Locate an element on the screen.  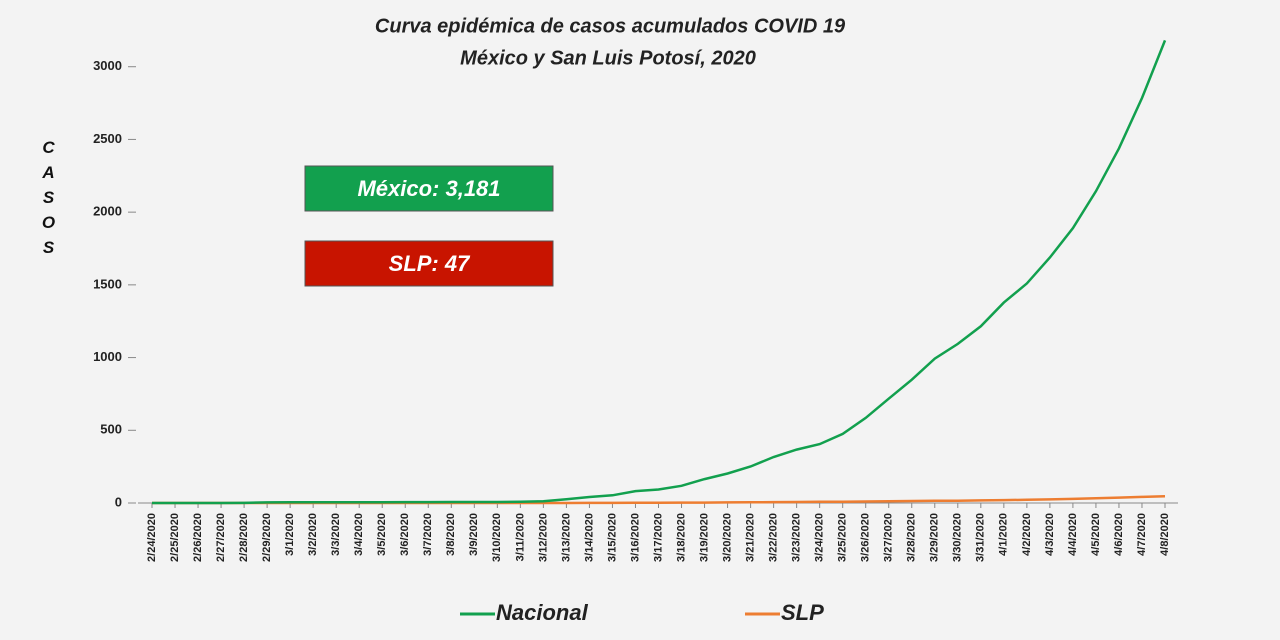
x-tick-label: 3/2/2020 is located at coordinates (313, 534).